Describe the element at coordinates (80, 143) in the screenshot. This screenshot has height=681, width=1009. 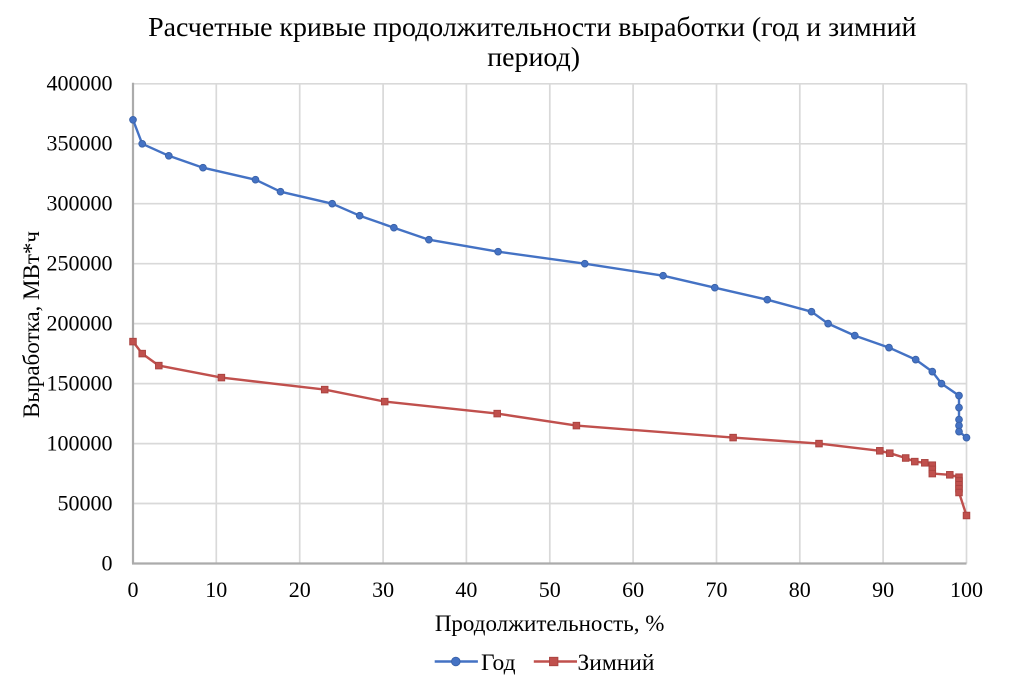
I see `svg-text: 350000` at that location.